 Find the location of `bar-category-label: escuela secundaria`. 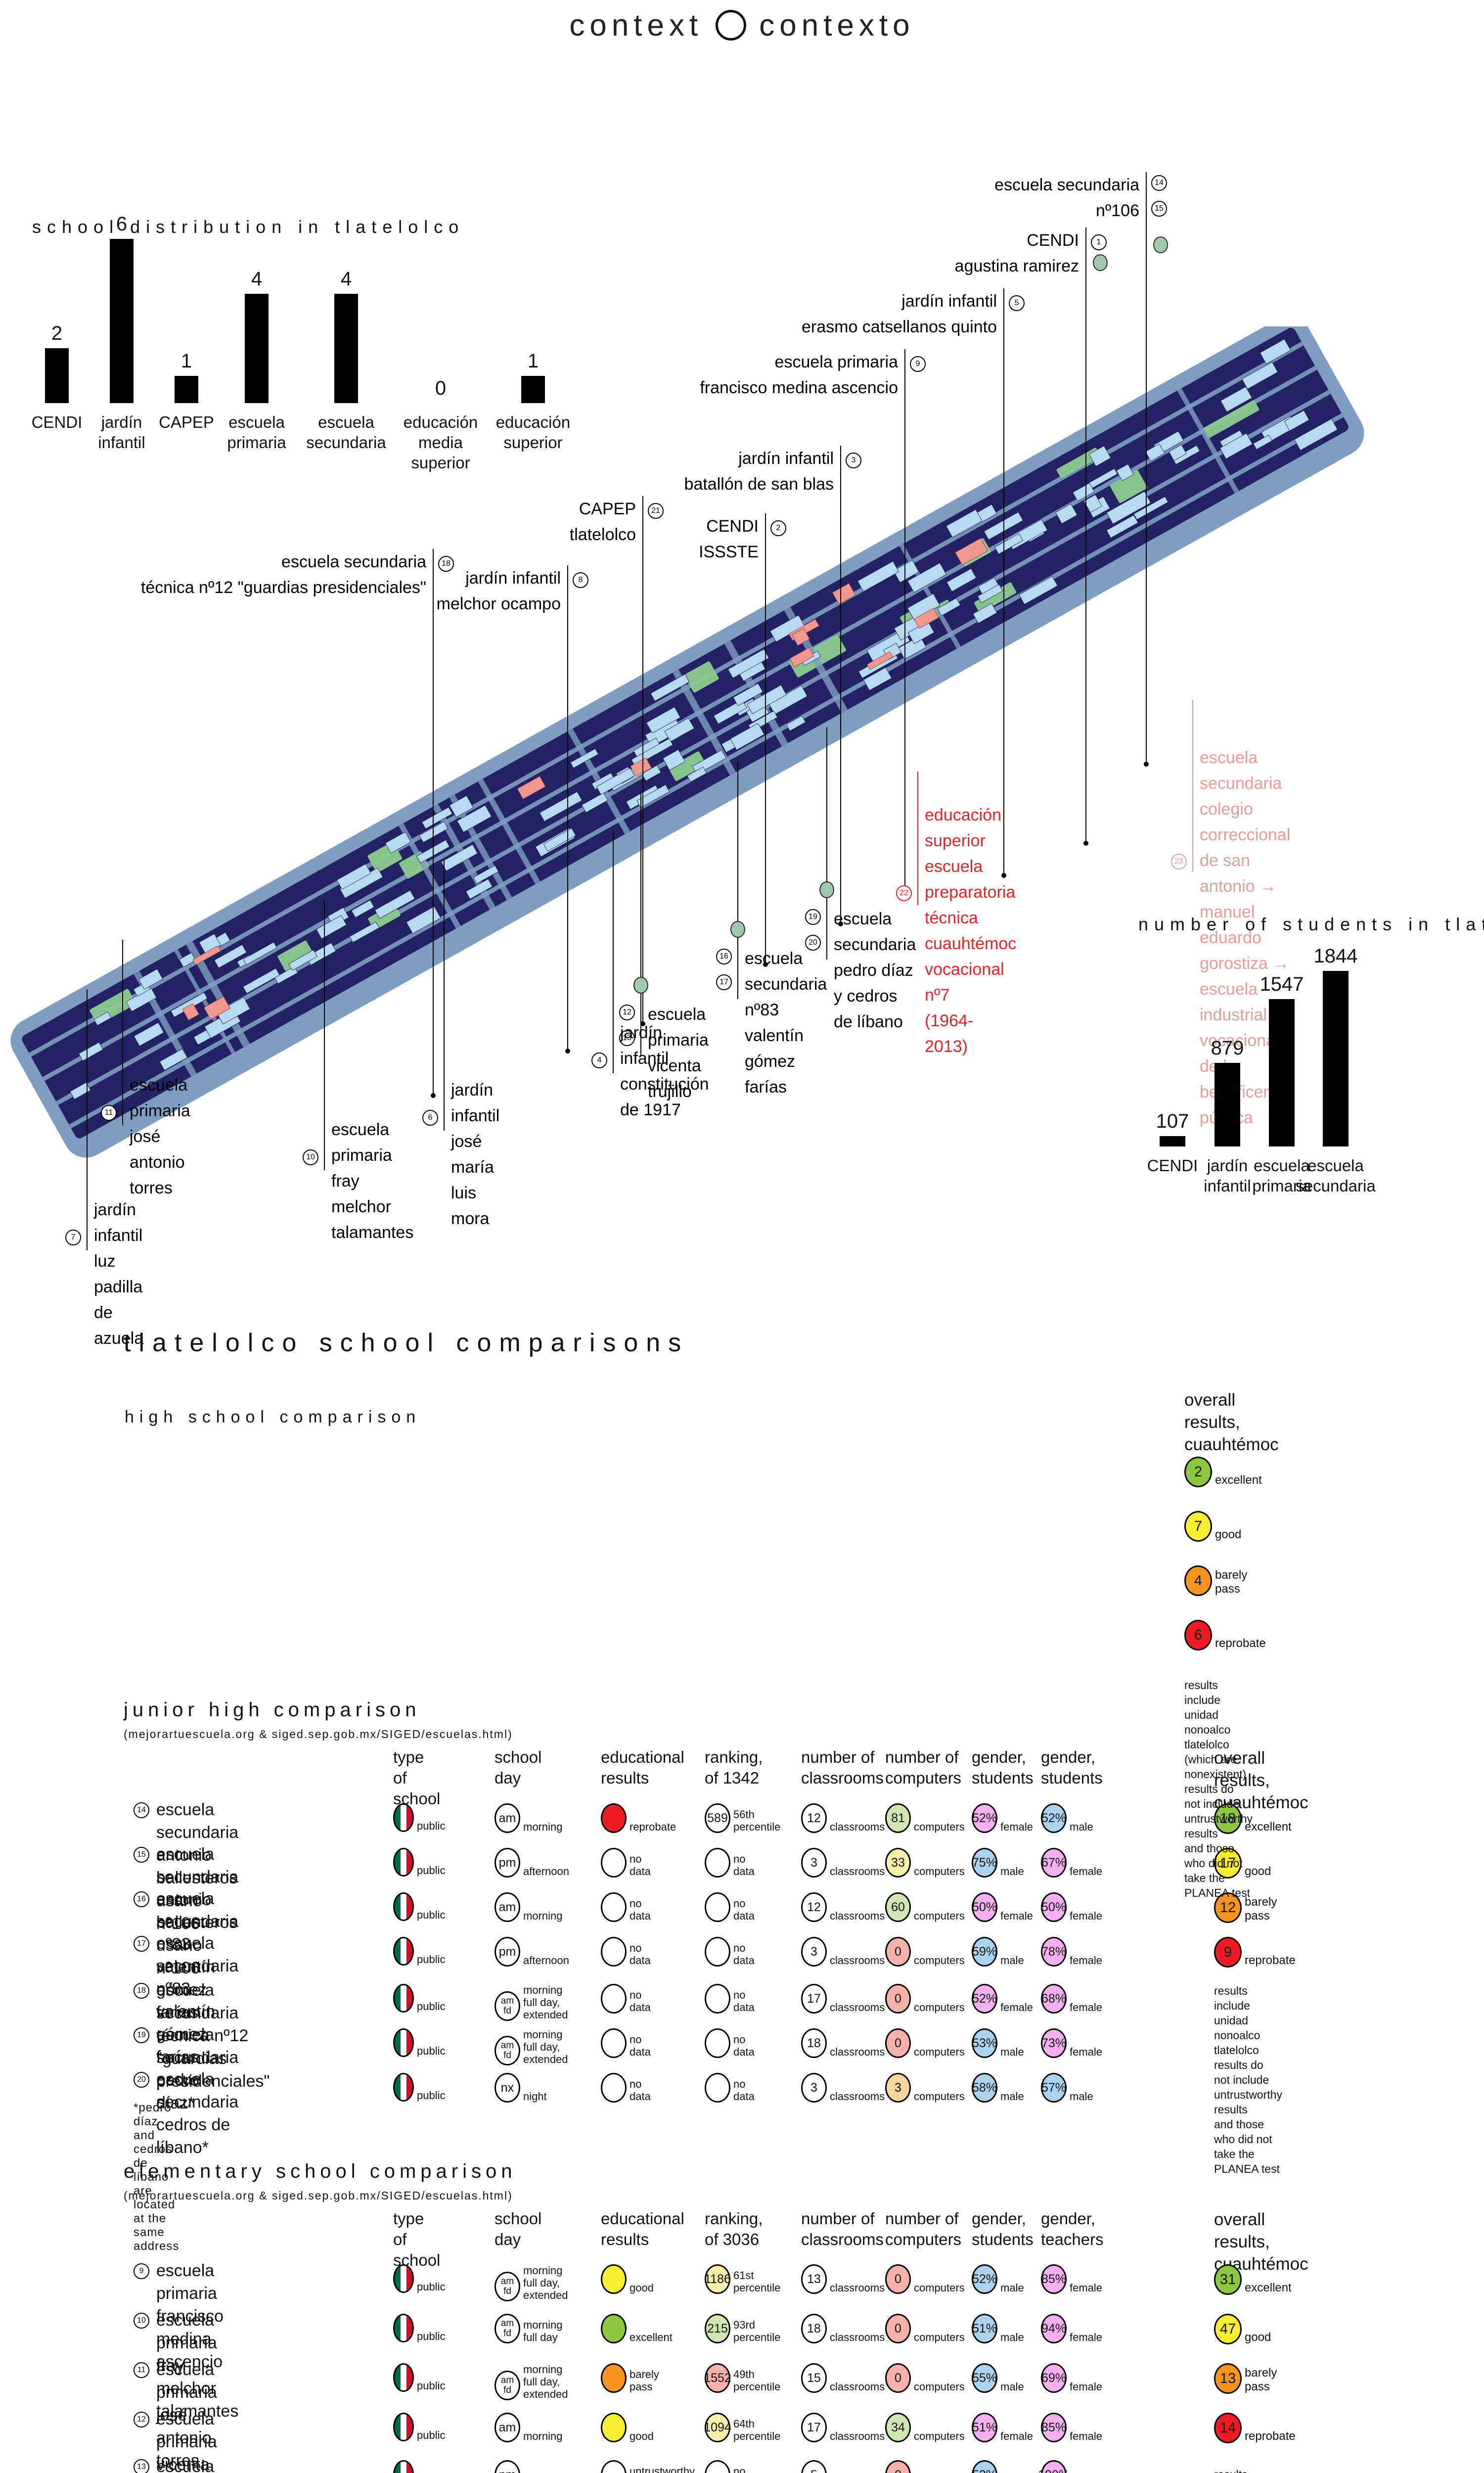

bar-category-label: escuela secundaria is located at coordinates (1336, 1175).